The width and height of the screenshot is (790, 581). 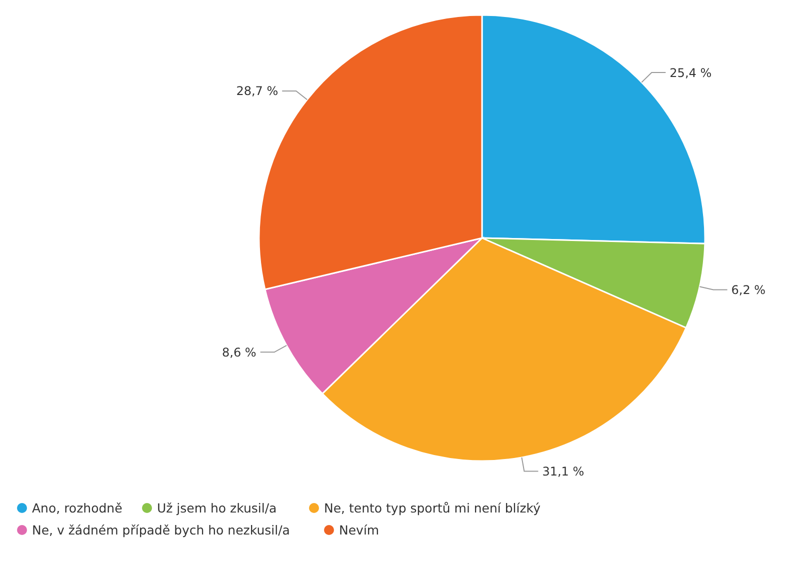 What do you see at coordinates (563, 471) in the screenshot?
I see `data-label: 31,1 %` at bounding box center [563, 471].